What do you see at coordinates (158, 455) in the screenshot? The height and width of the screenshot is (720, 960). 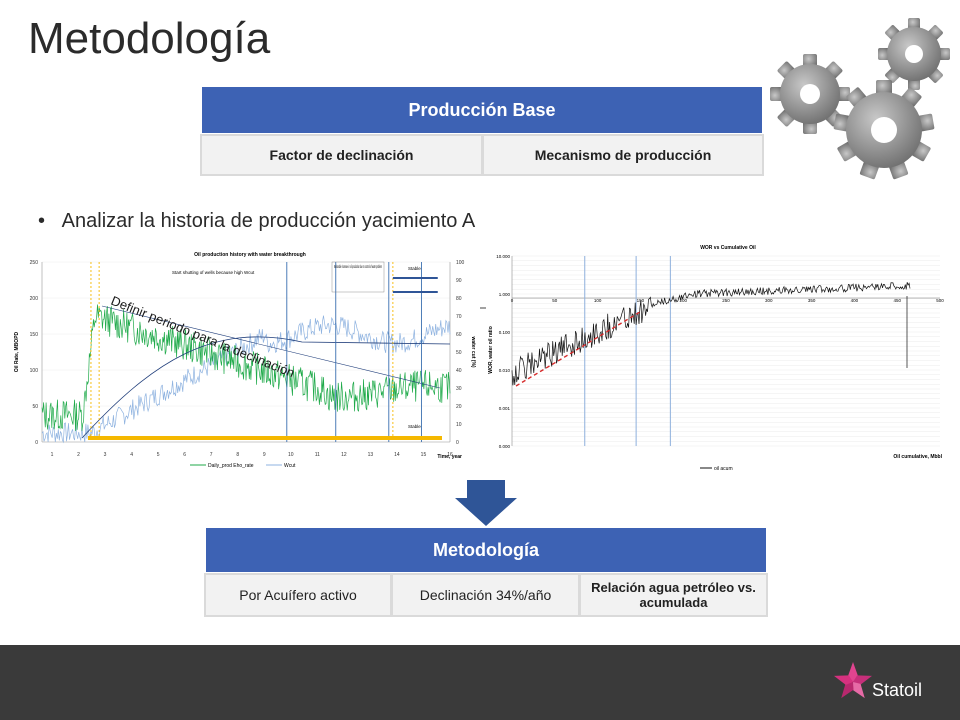 I see `x-tick-label: 5` at bounding box center [158, 455].